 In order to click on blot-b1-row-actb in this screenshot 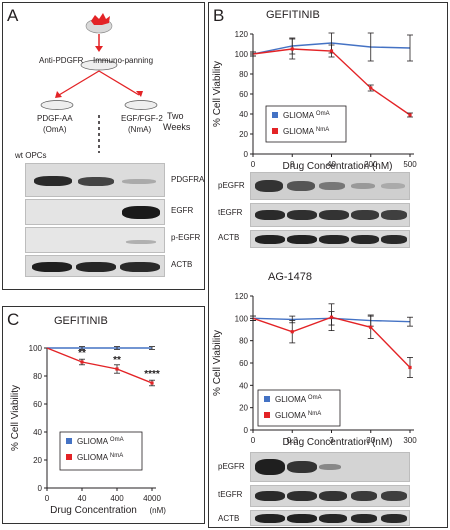, I will do `click(330, 239)`.